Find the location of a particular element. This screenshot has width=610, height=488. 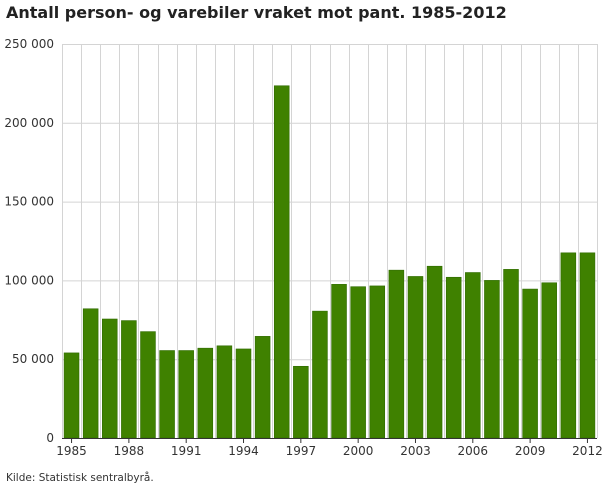

x-tick-label: 1994 is located at coordinates (243, 451).